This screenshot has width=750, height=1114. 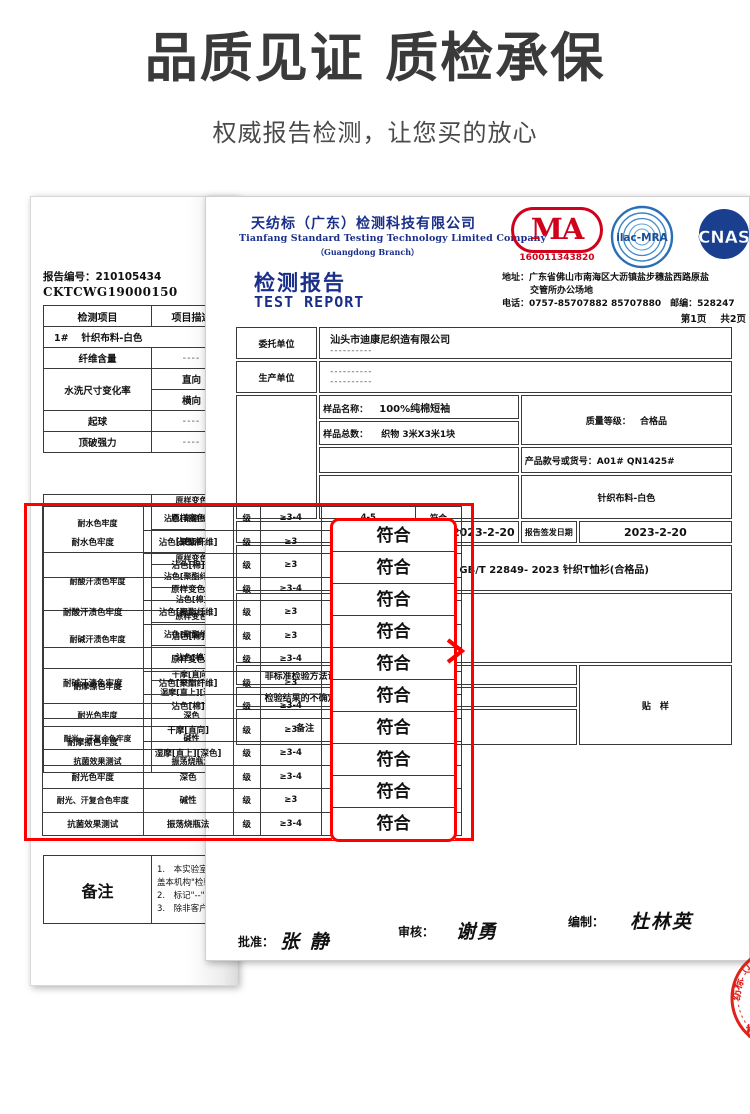 I want to click on test-group-label: 抗菌效果测试, so click(x=93, y=823).